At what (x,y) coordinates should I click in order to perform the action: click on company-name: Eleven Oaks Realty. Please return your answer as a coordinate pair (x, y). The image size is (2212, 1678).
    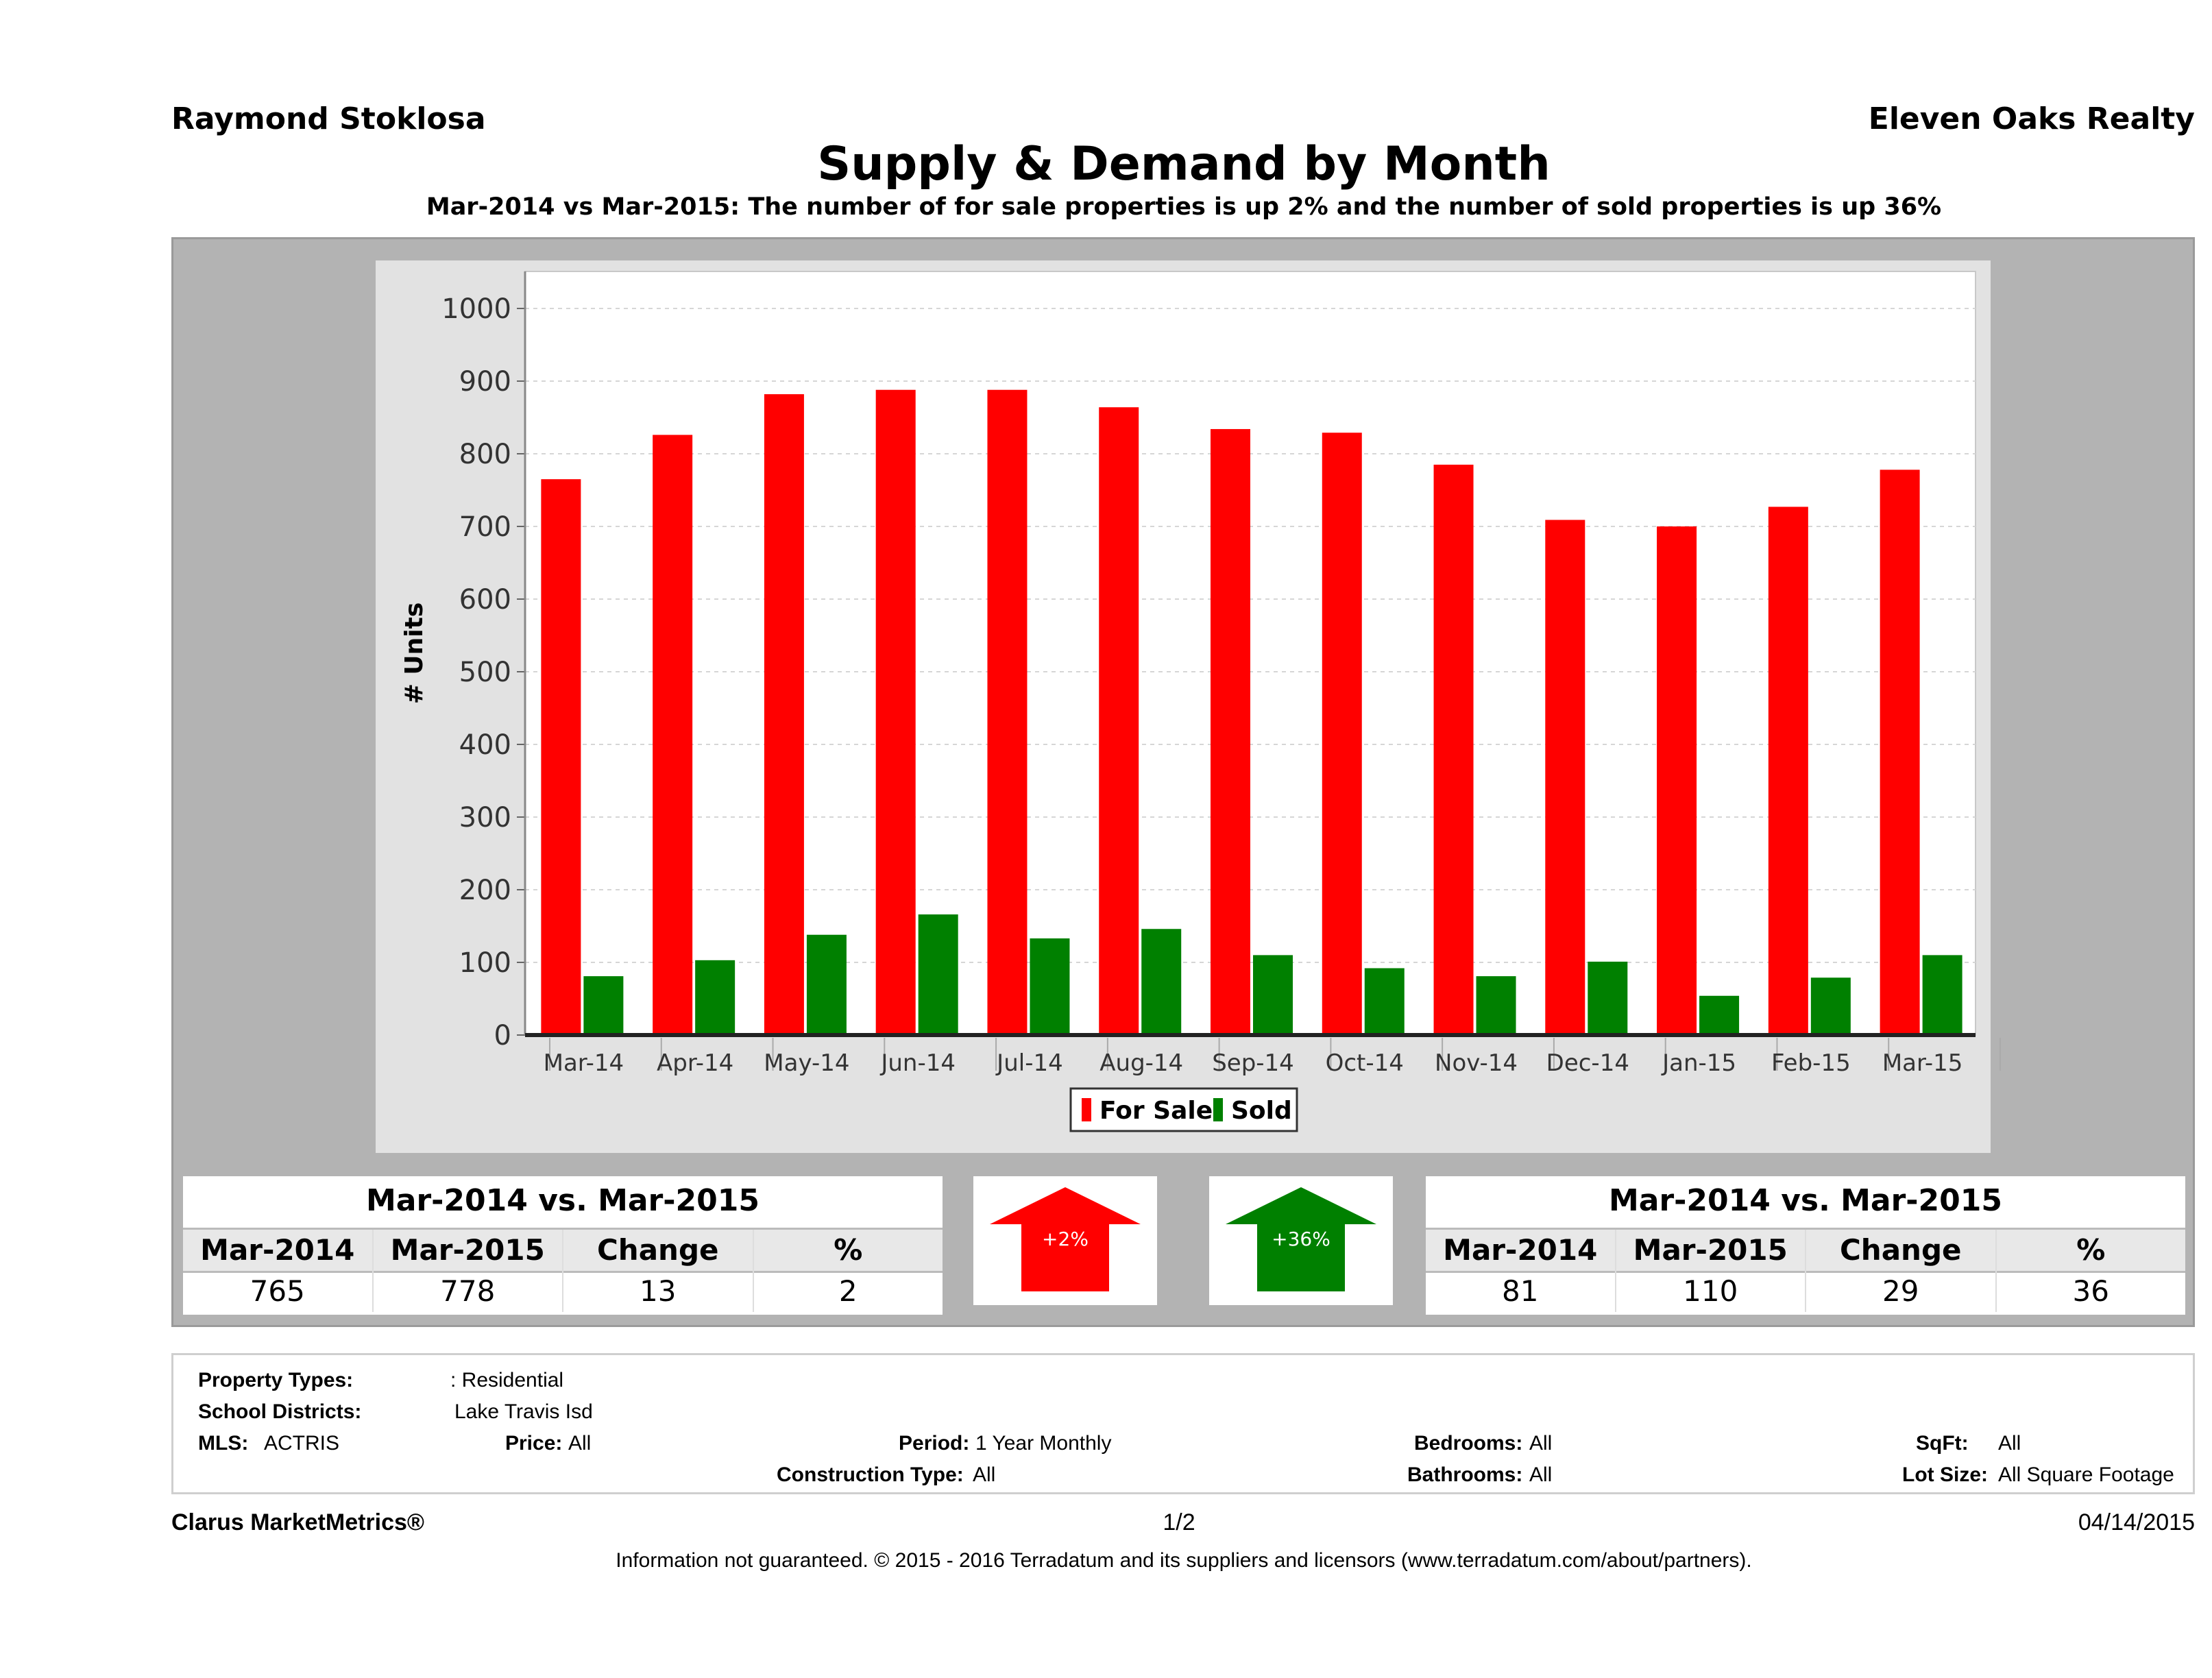
    Looking at the image, I should click on (2031, 118).